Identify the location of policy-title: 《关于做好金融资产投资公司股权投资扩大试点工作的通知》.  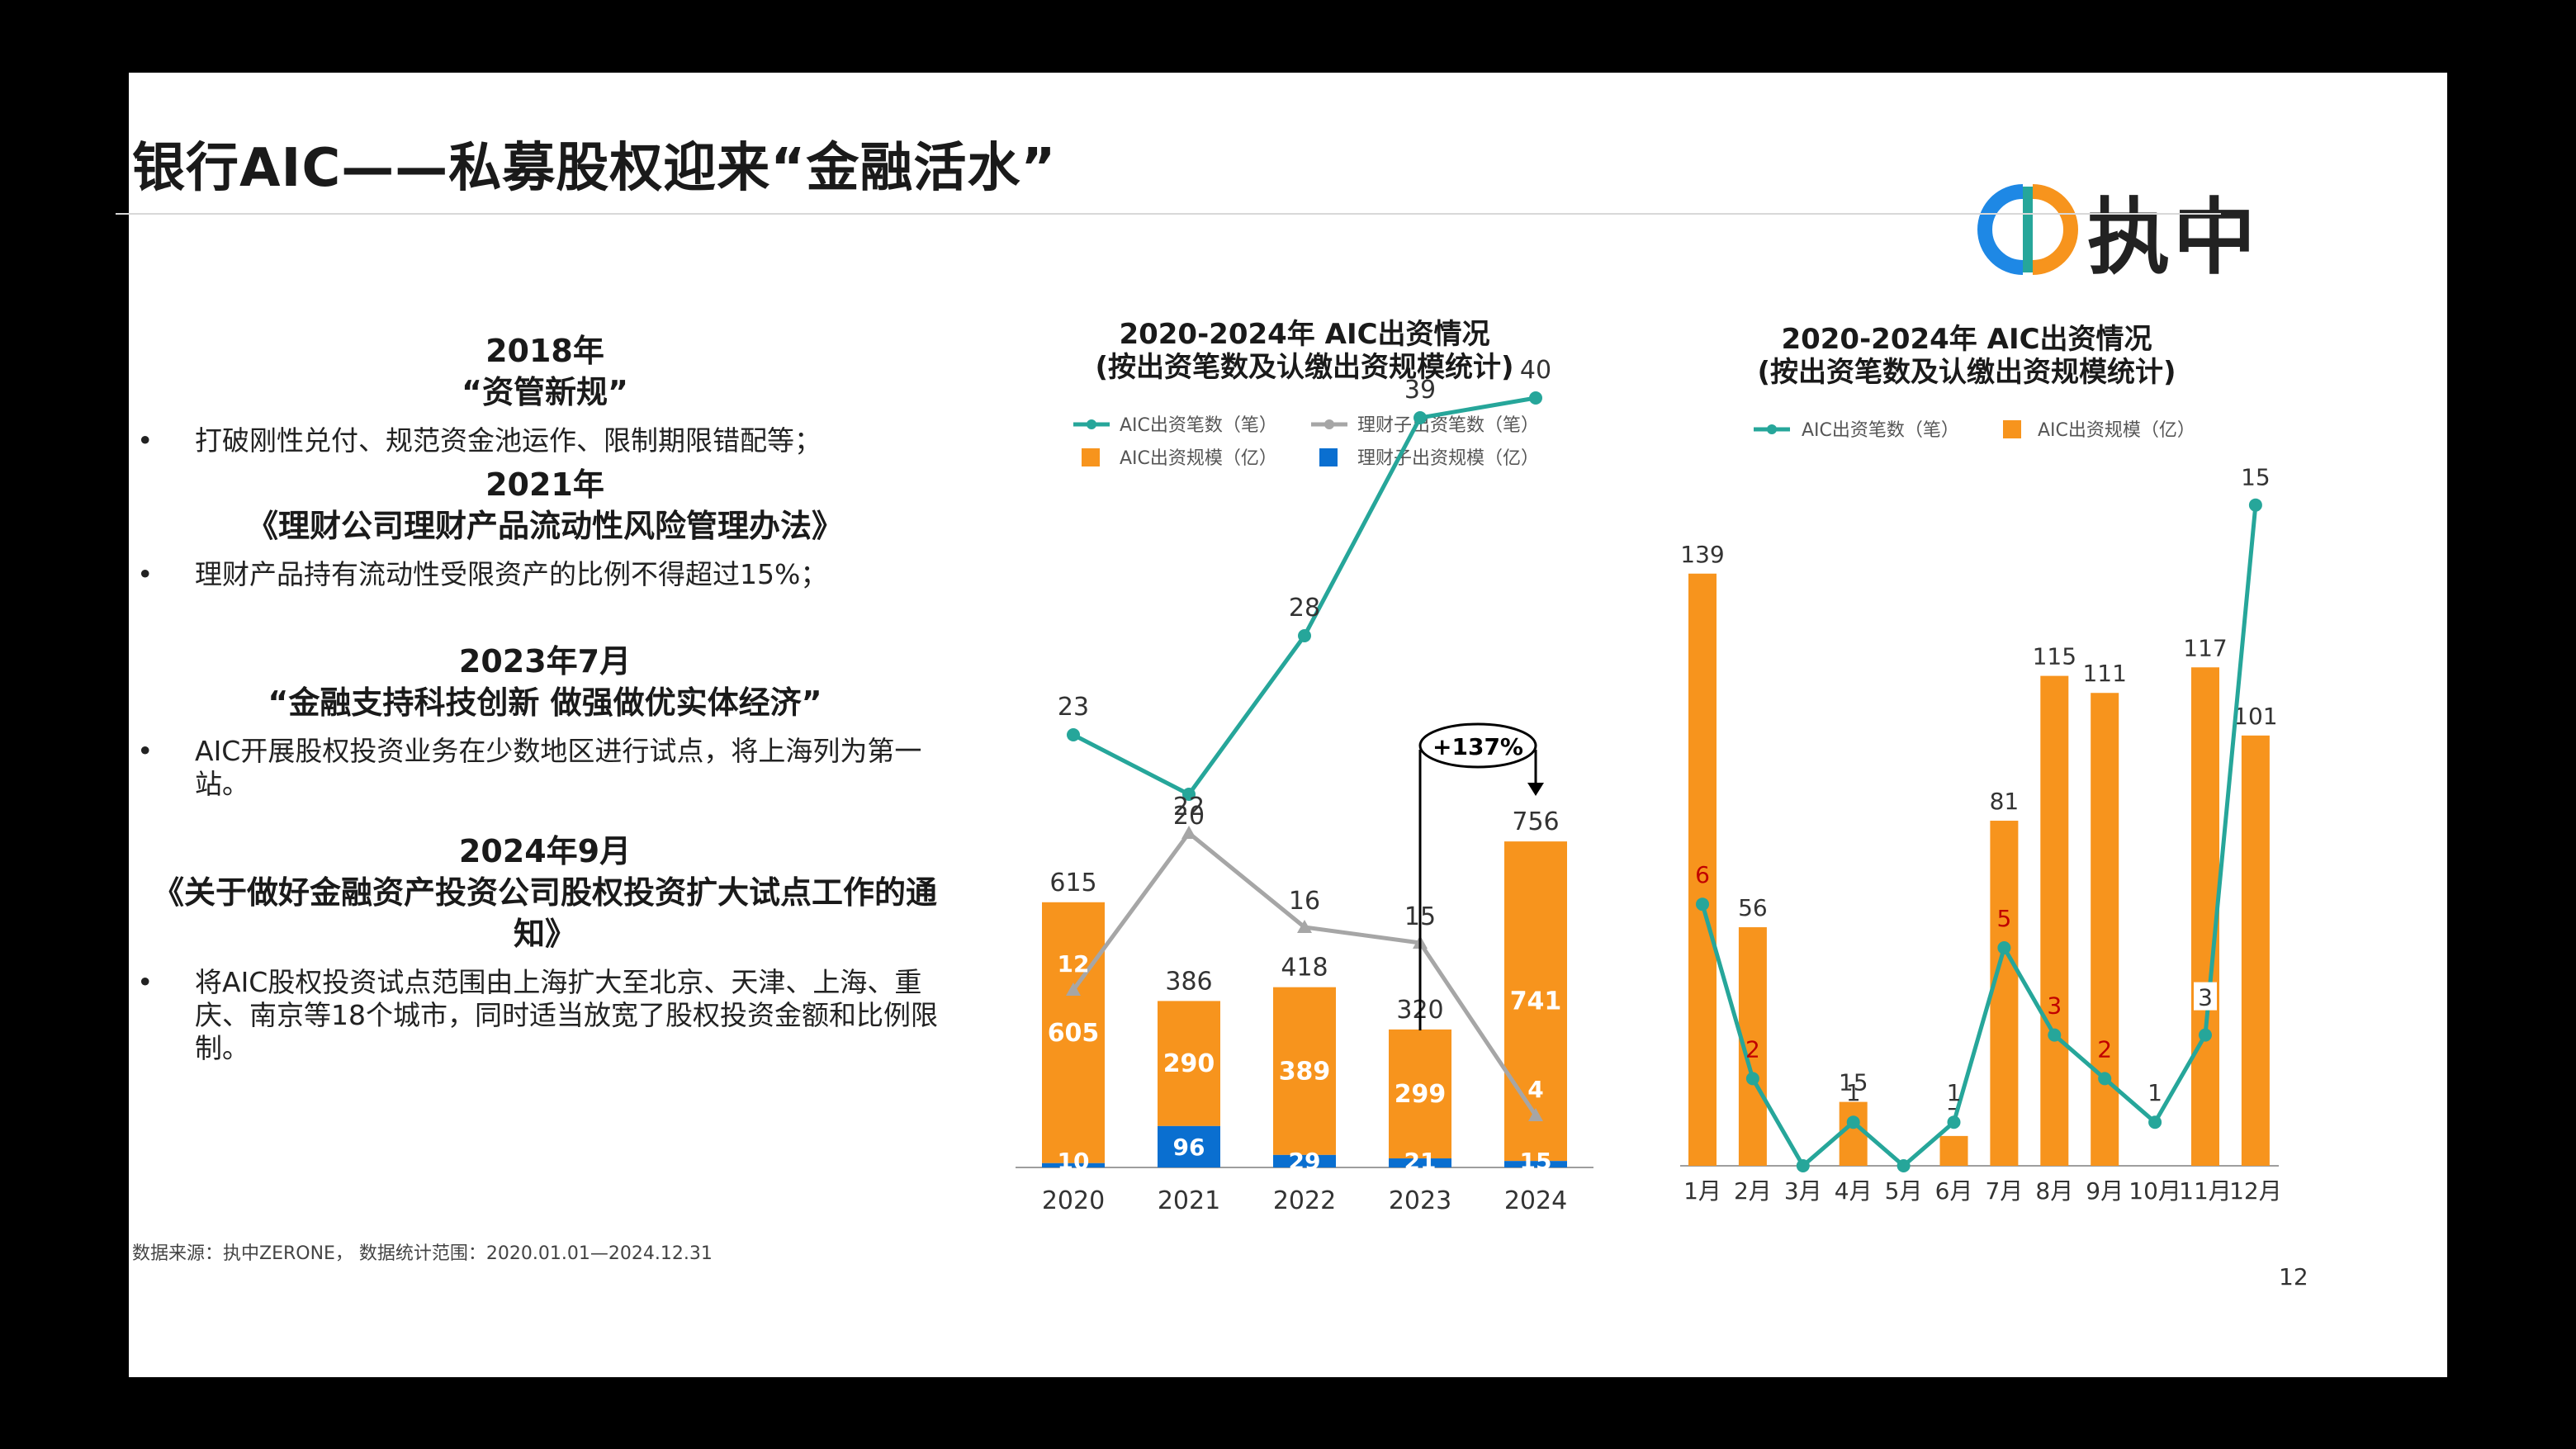
(544, 913).